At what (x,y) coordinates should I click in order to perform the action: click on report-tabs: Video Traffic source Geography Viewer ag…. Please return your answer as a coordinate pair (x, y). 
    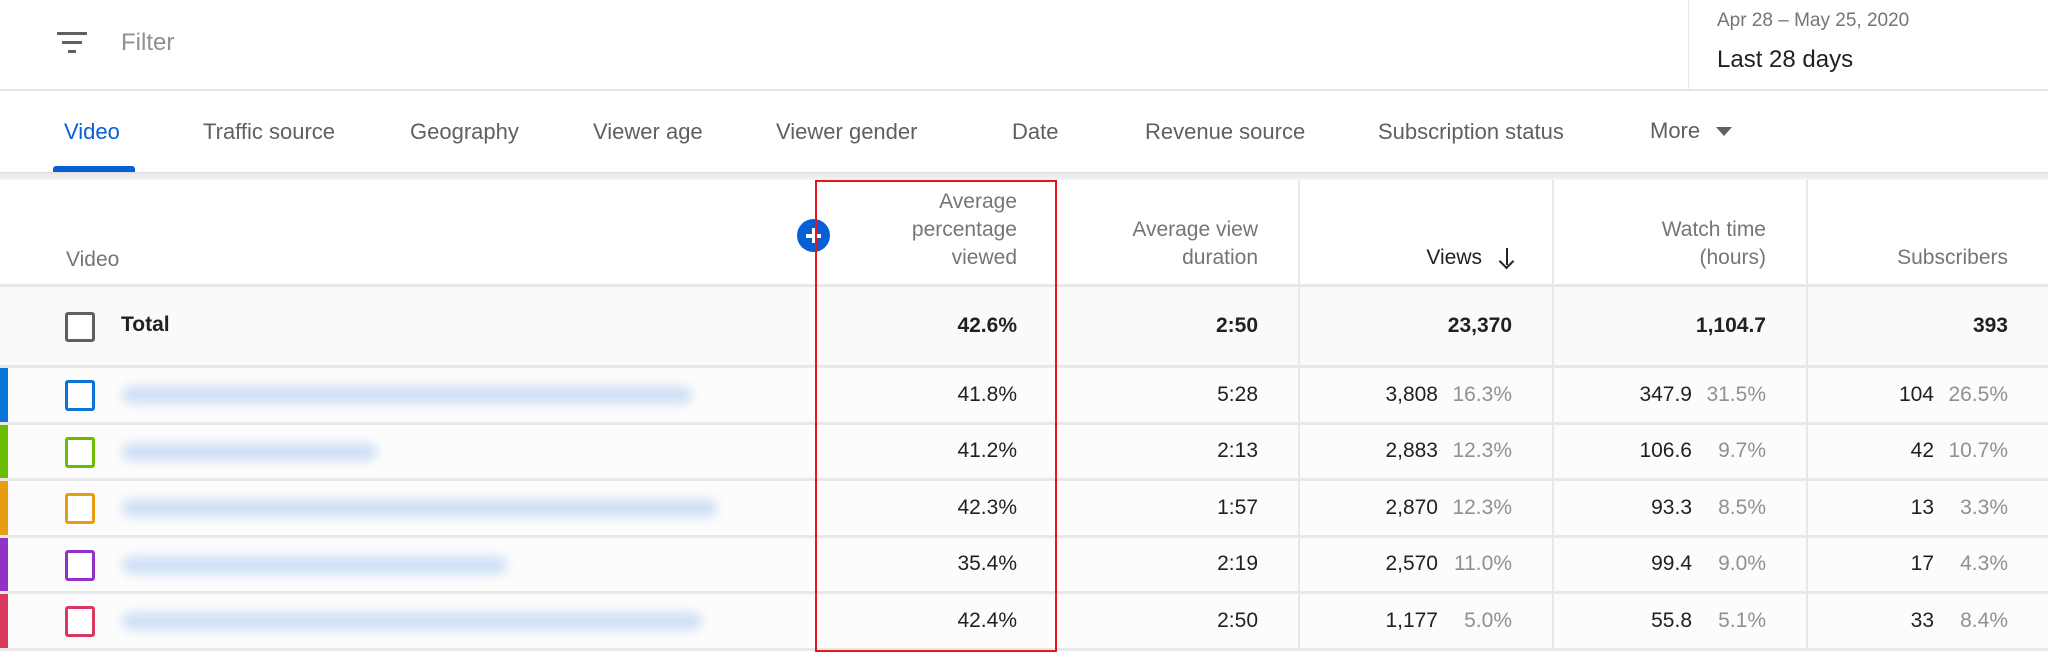
    Looking at the image, I should click on (1024, 132).